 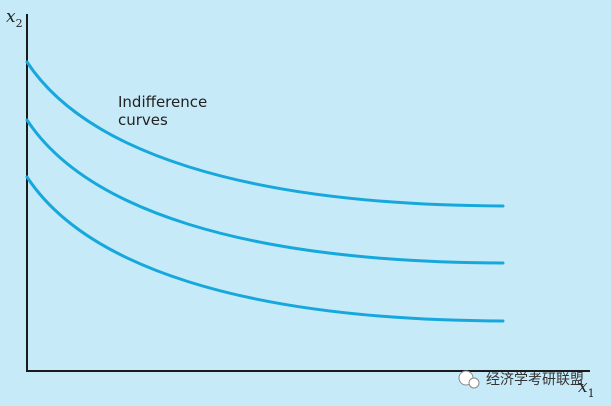 I want to click on watermark-text: 经济学考研联盟, so click(x=535, y=380).